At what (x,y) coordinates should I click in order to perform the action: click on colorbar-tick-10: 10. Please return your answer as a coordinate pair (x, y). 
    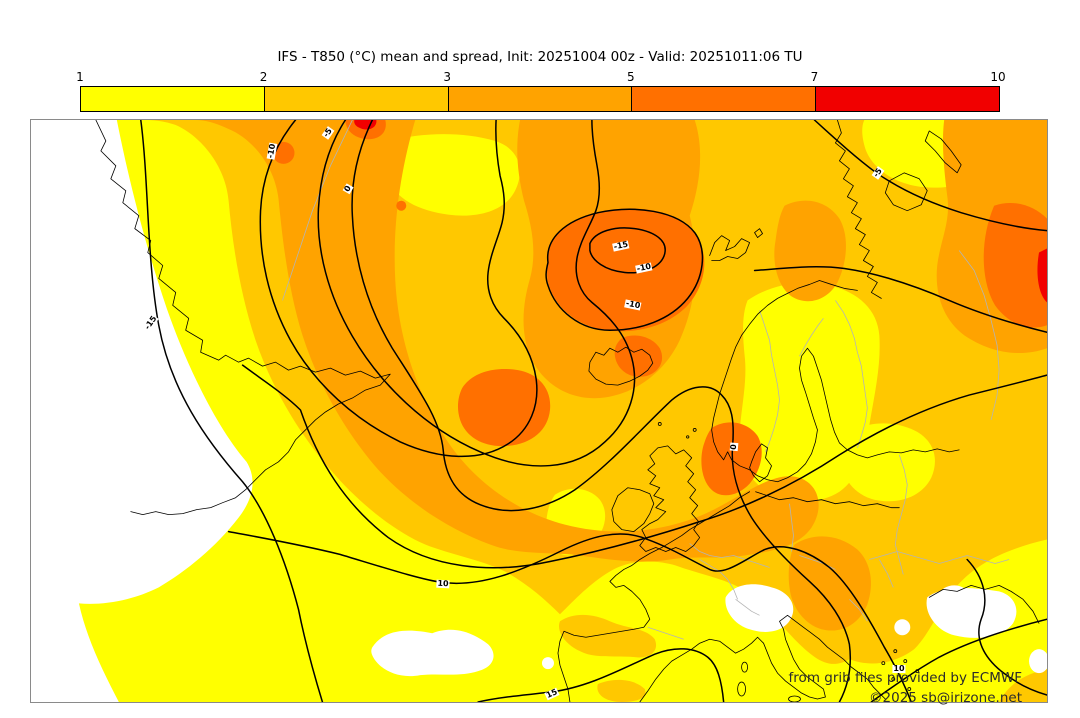
    Looking at the image, I should click on (998, 77).